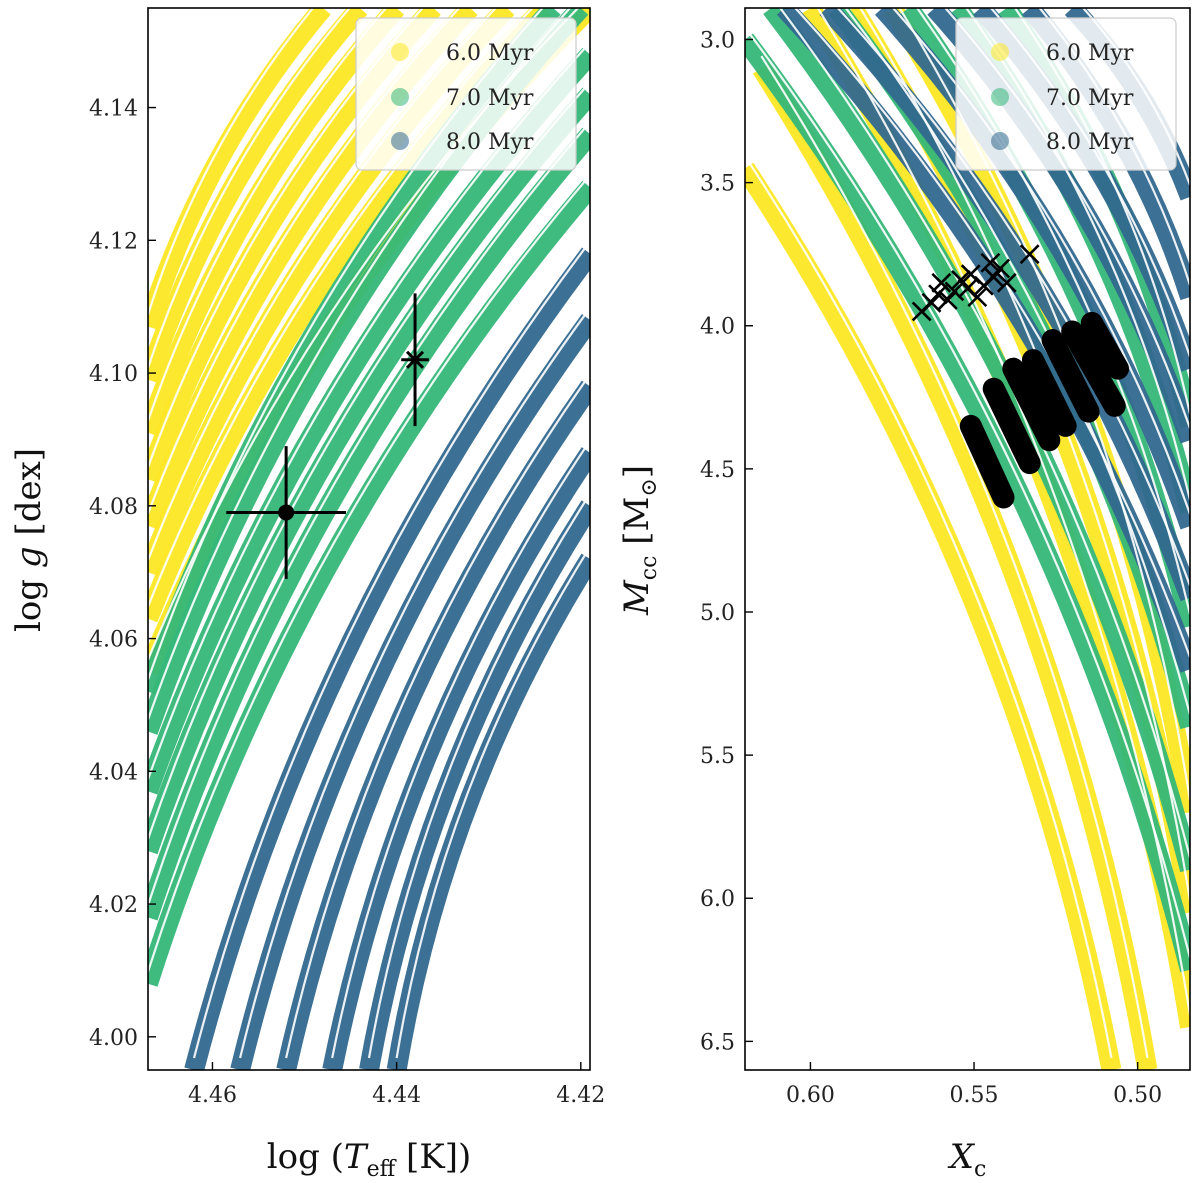  I want to click on left-y-tick-label: 4.10, so click(113, 374).